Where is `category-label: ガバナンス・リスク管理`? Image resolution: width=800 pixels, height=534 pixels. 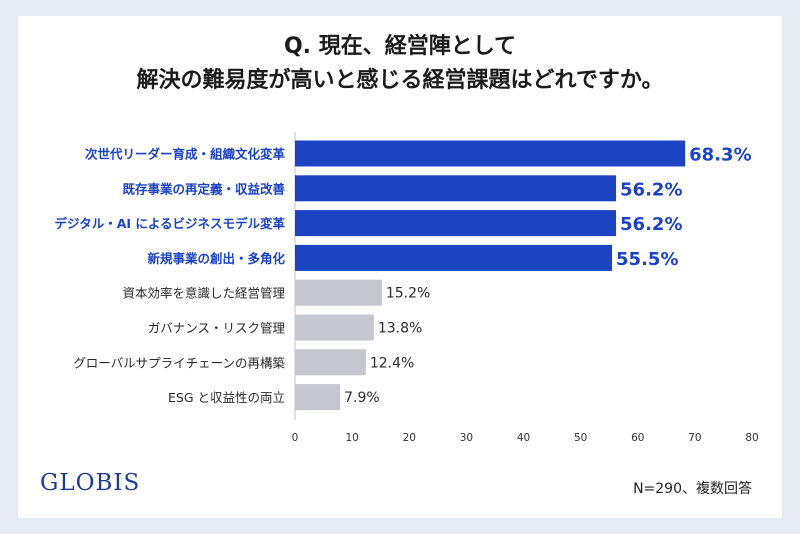
category-label: ガバナンス・リスク管理 is located at coordinates (217, 328).